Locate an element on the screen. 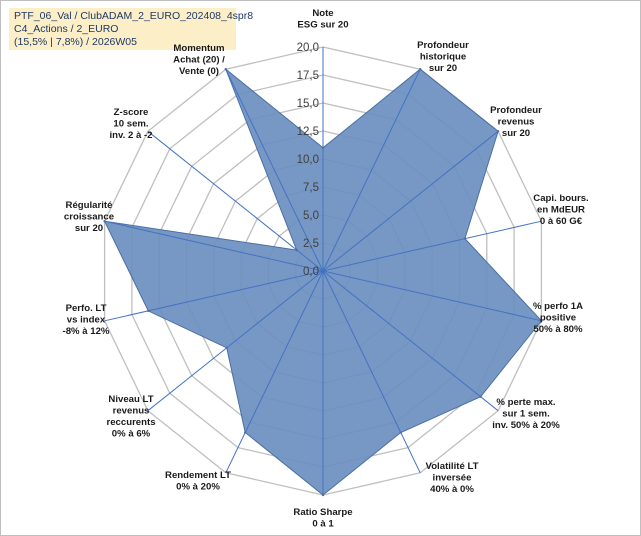 The height and width of the screenshot is (536, 641). axis-label: historique is located at coordinates (443, 57).